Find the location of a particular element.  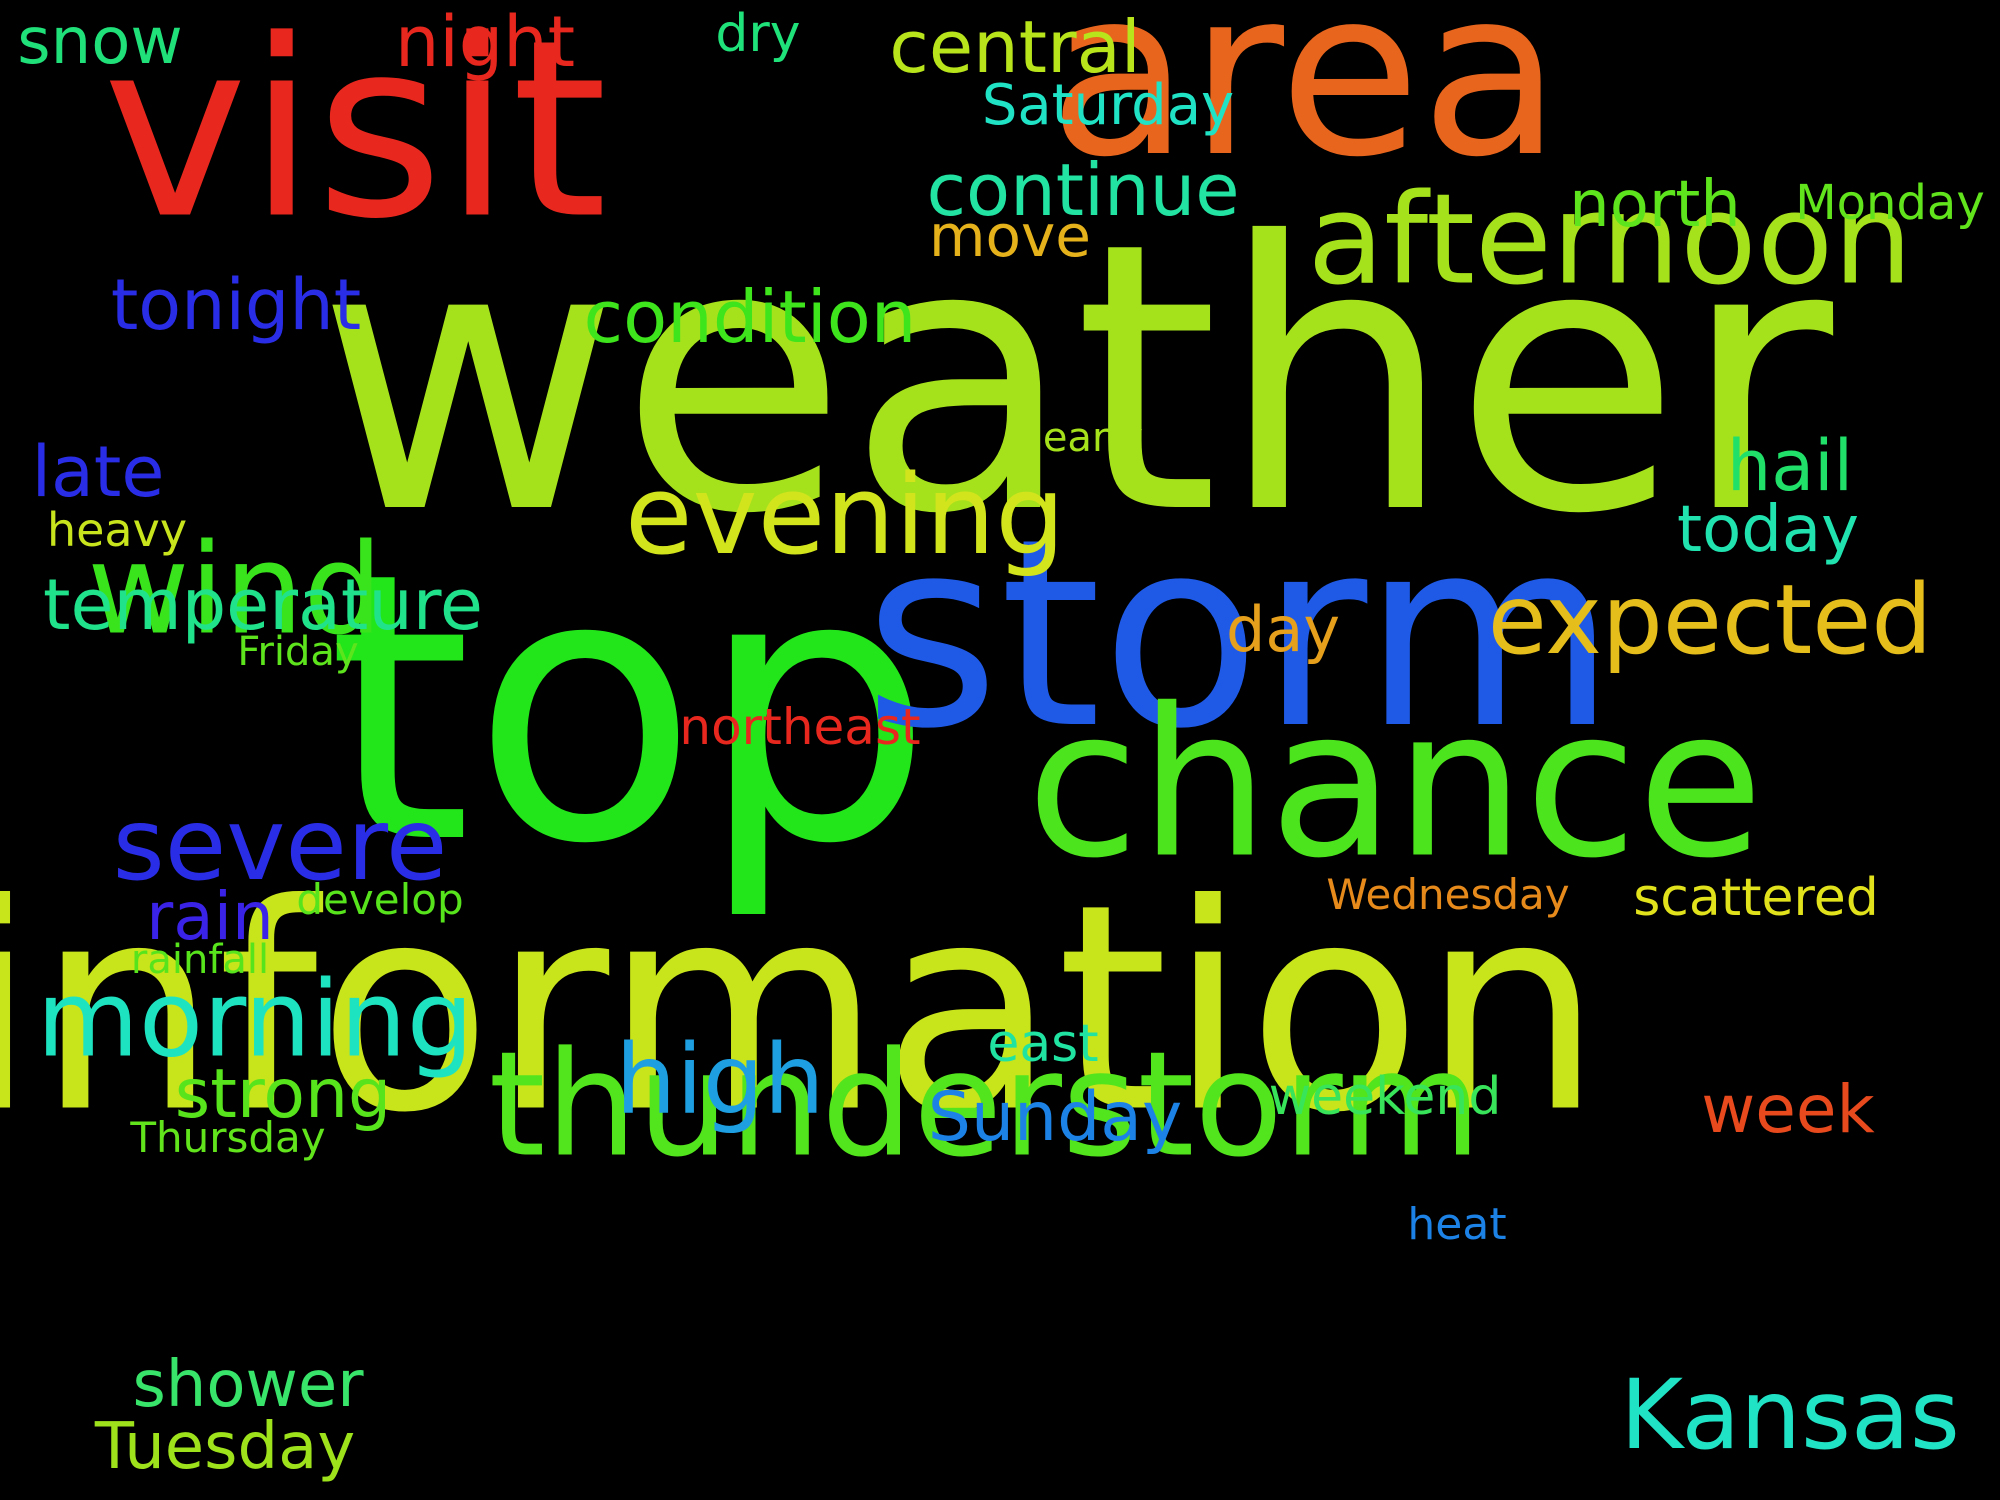

word-weekend: weekend is located at coordinates (1385, 1097).